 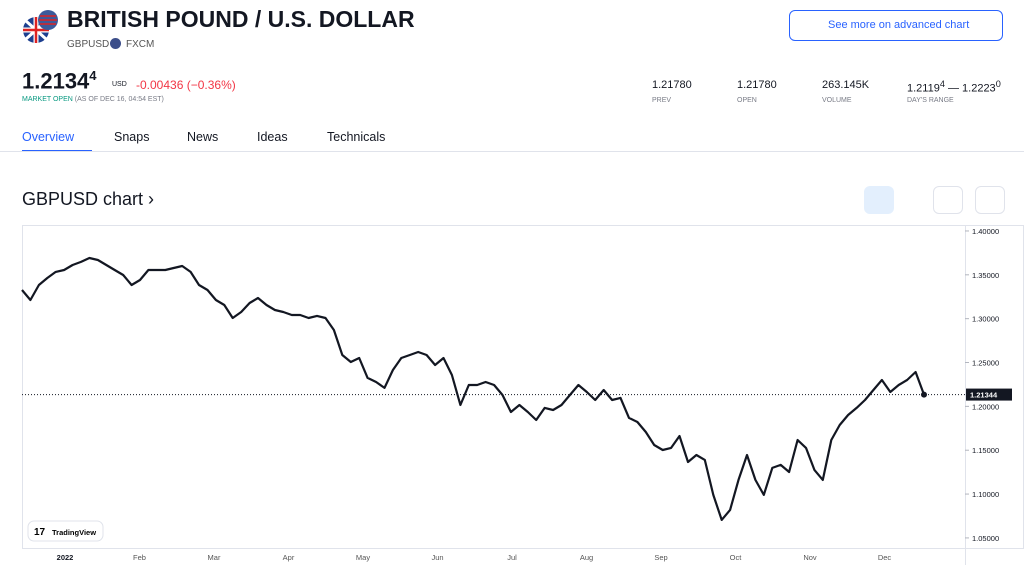 I want to click on last-point, so click(x=924, y=394).